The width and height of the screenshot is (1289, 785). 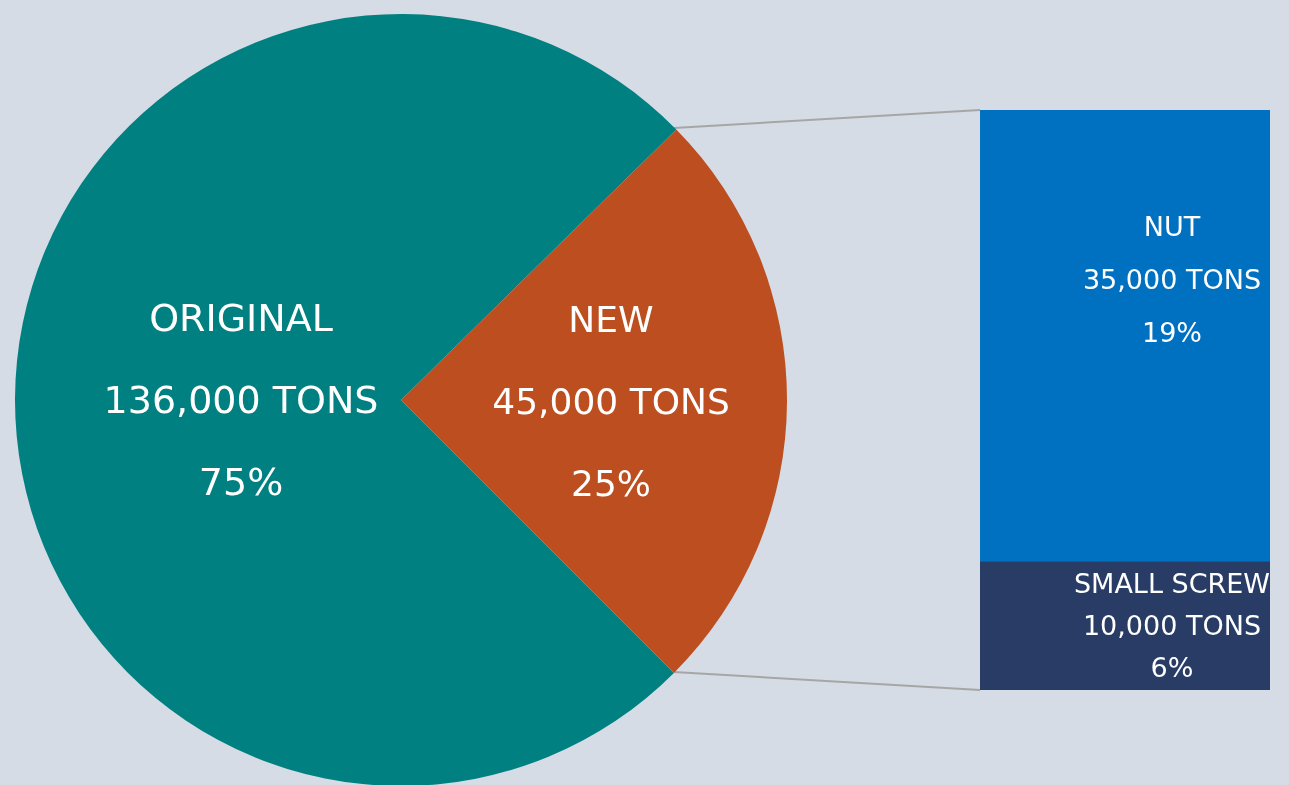 What do you see at coordinates (1172, 646) in the screenshot?
I see `data-label: 10,000 TONS 6%` at bounding box center [1172, 646].